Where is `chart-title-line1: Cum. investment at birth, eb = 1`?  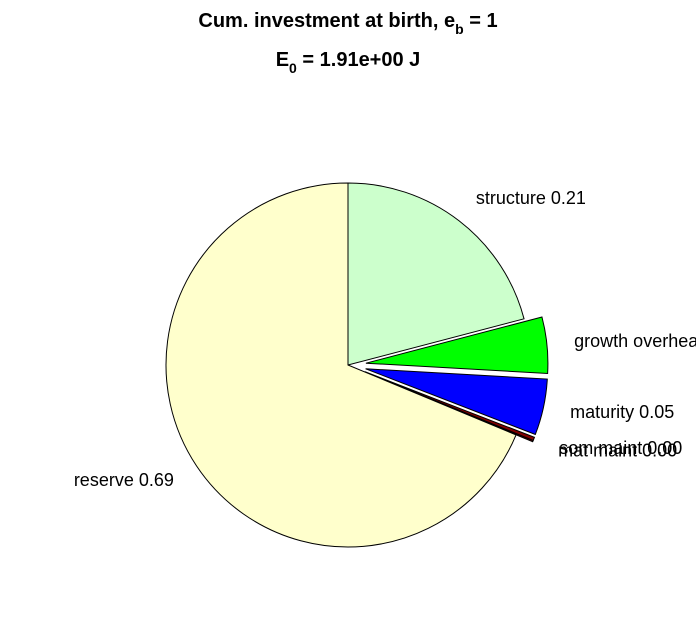
chart-title-line1: Cum. investment at birth, eb = 1 is located at coordinates (347, 23).